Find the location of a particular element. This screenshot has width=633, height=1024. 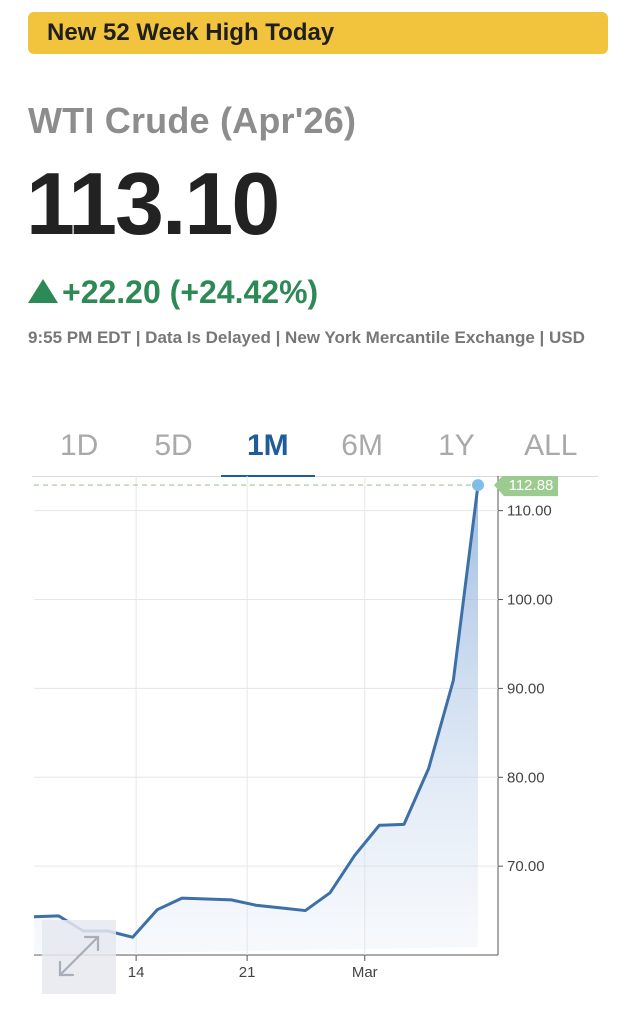

x-tick-label: Mar is located at coordinates (365, 972).